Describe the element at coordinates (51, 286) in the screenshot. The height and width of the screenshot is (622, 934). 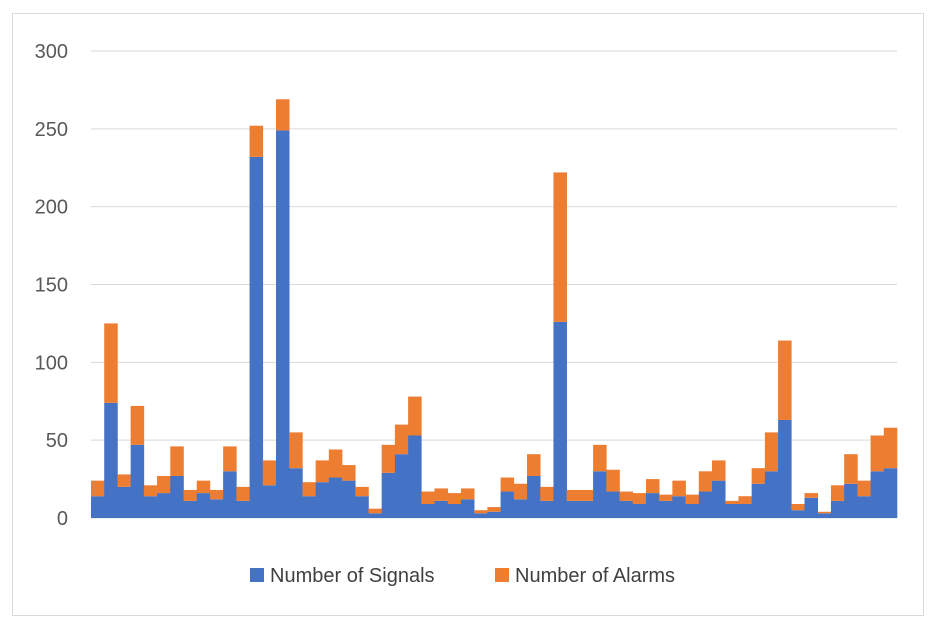
I see `y-tick-label: 150` at that location.